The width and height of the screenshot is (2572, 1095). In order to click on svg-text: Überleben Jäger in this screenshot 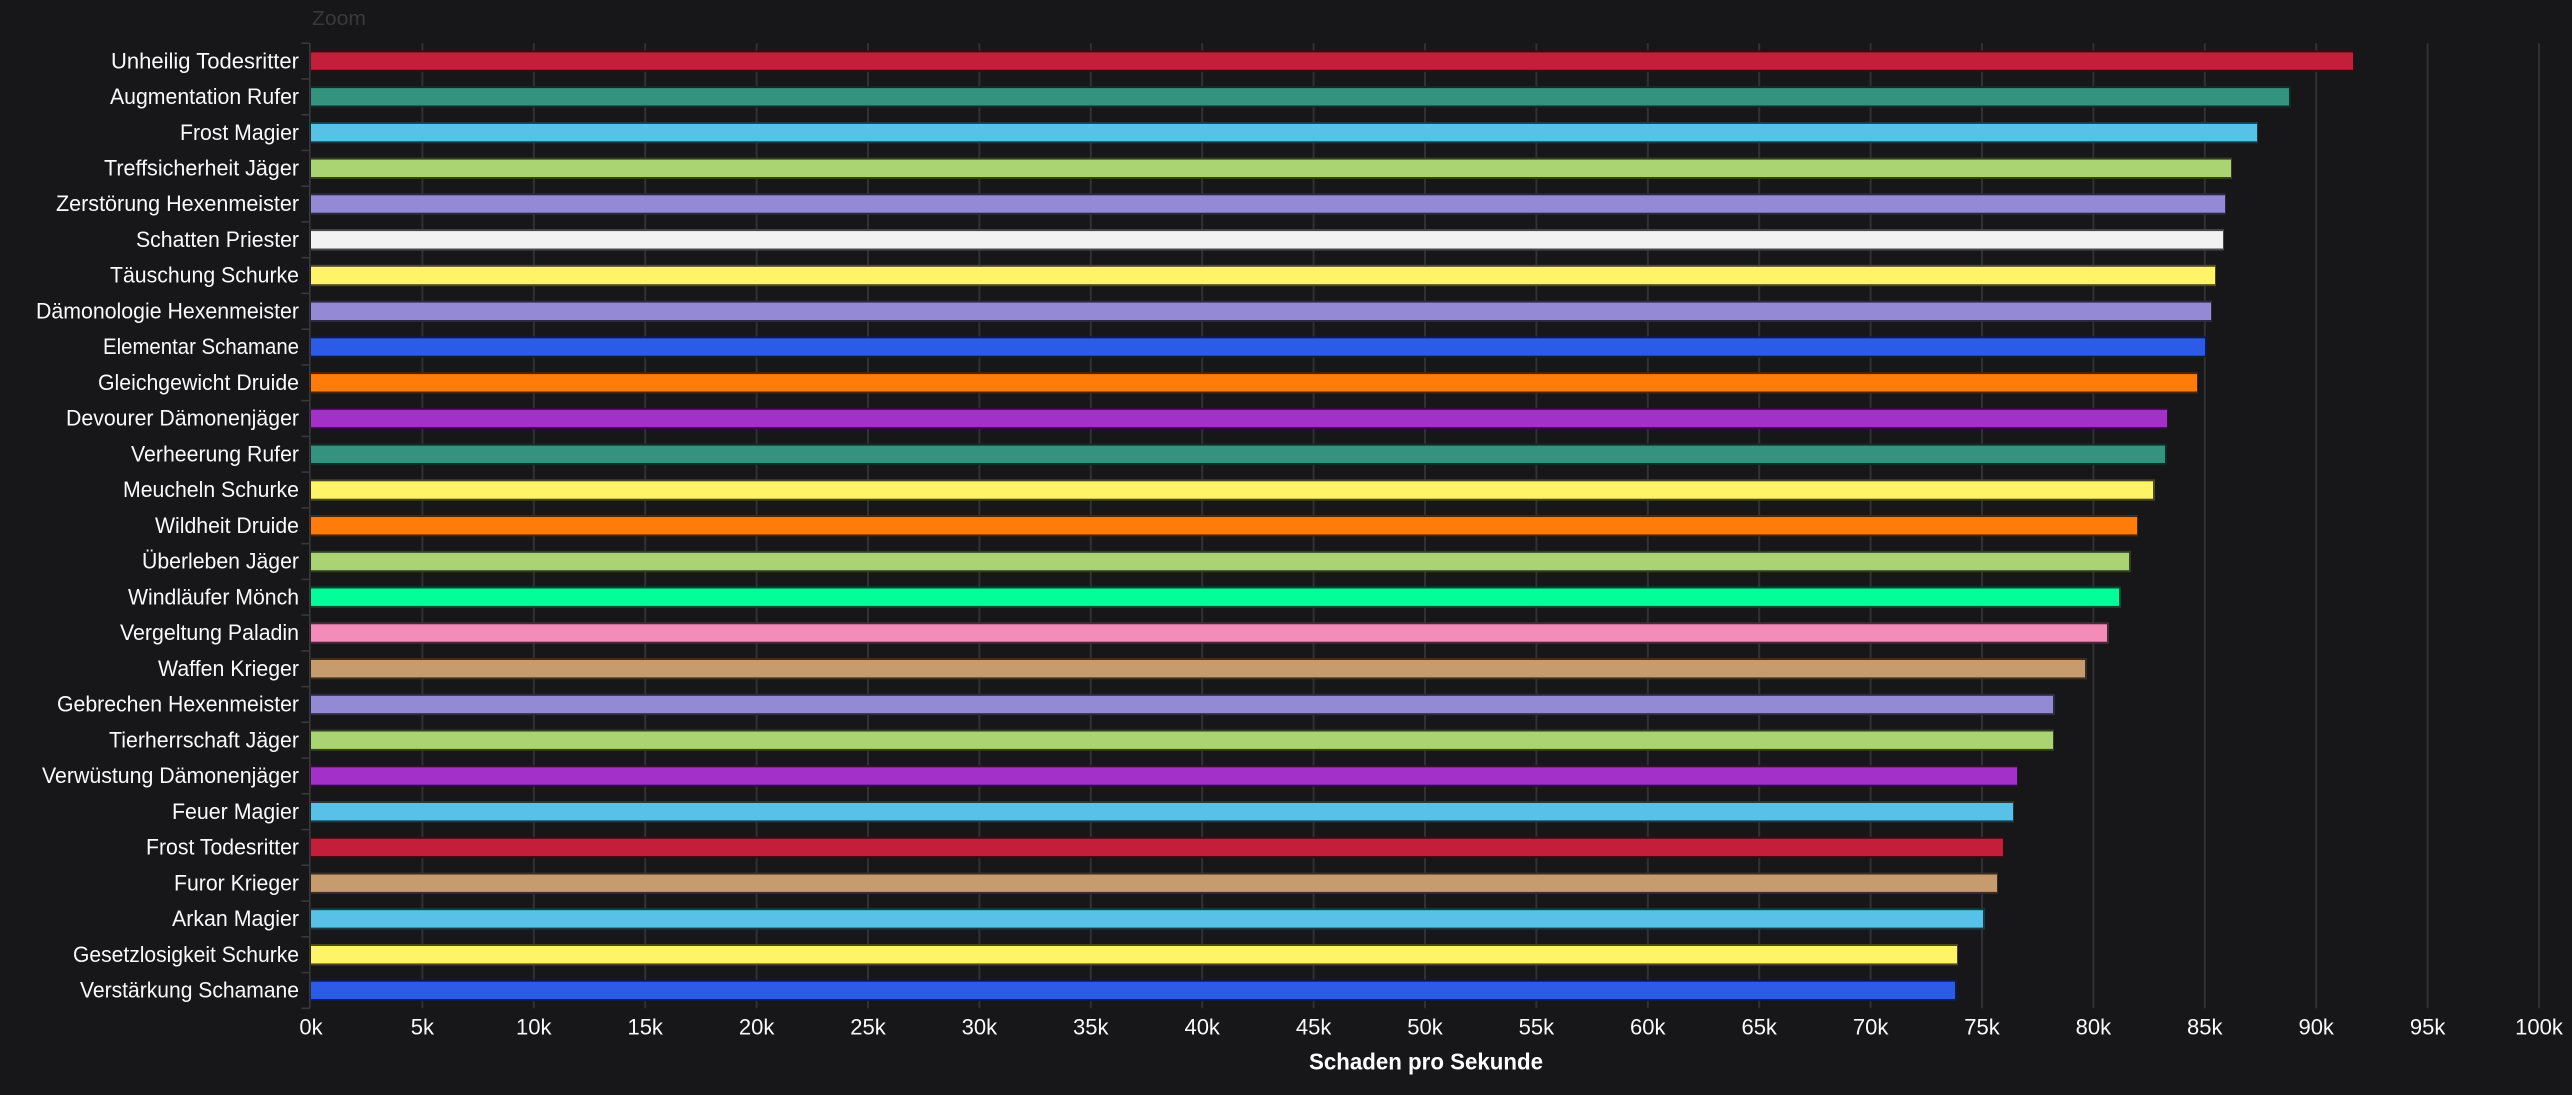, I will do `click(220, 561)`.